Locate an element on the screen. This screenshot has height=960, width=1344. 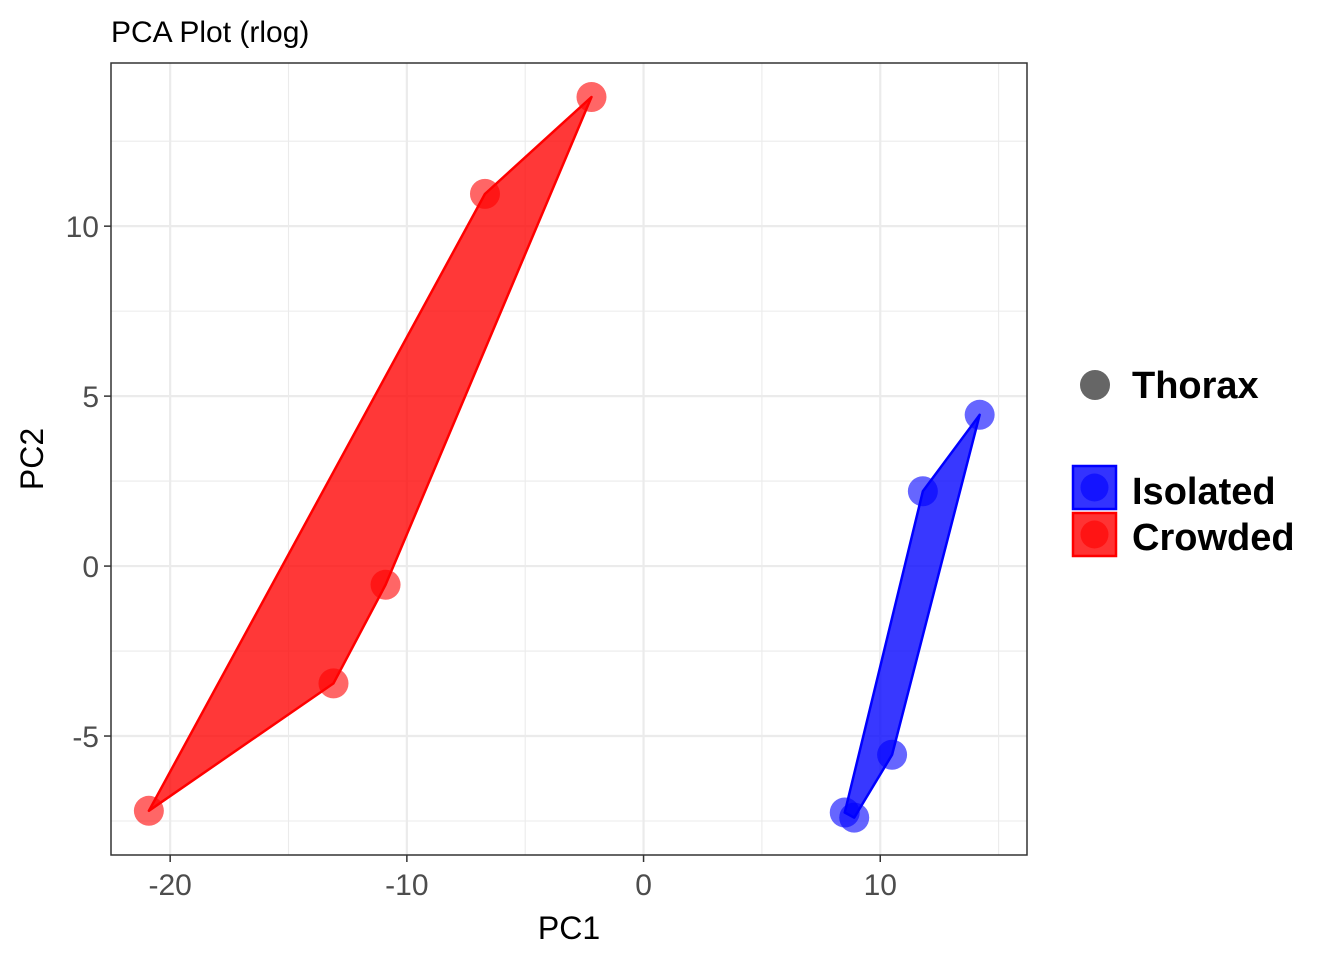
crowded-legend-label: Crowded is located at coordinates (1213, 538).